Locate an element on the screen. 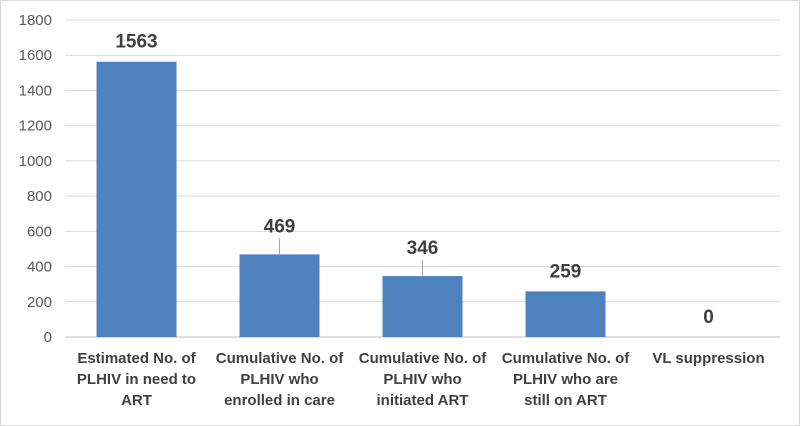 The width and height of the screenshot is (800, 426). data-label: 259 is located at coordinates (566, 271).